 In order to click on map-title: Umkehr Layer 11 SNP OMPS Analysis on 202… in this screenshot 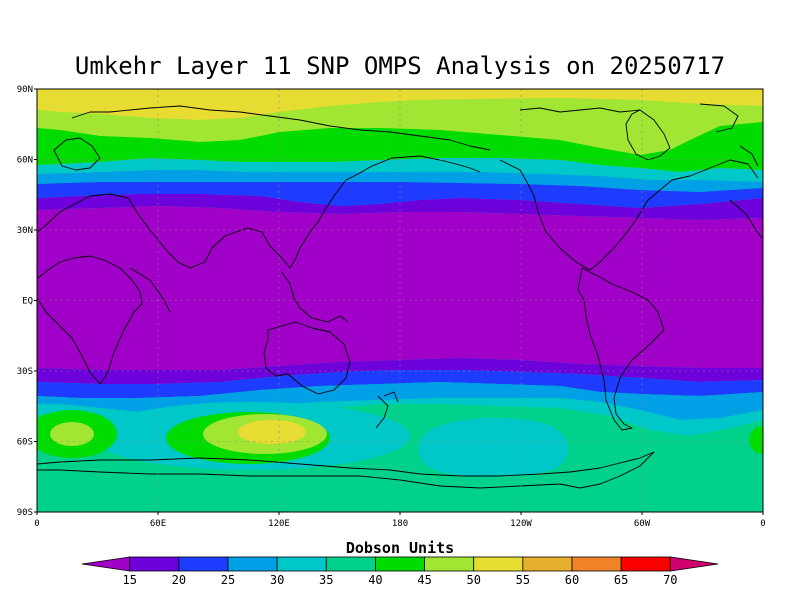, I will do `click(400, 66)`.